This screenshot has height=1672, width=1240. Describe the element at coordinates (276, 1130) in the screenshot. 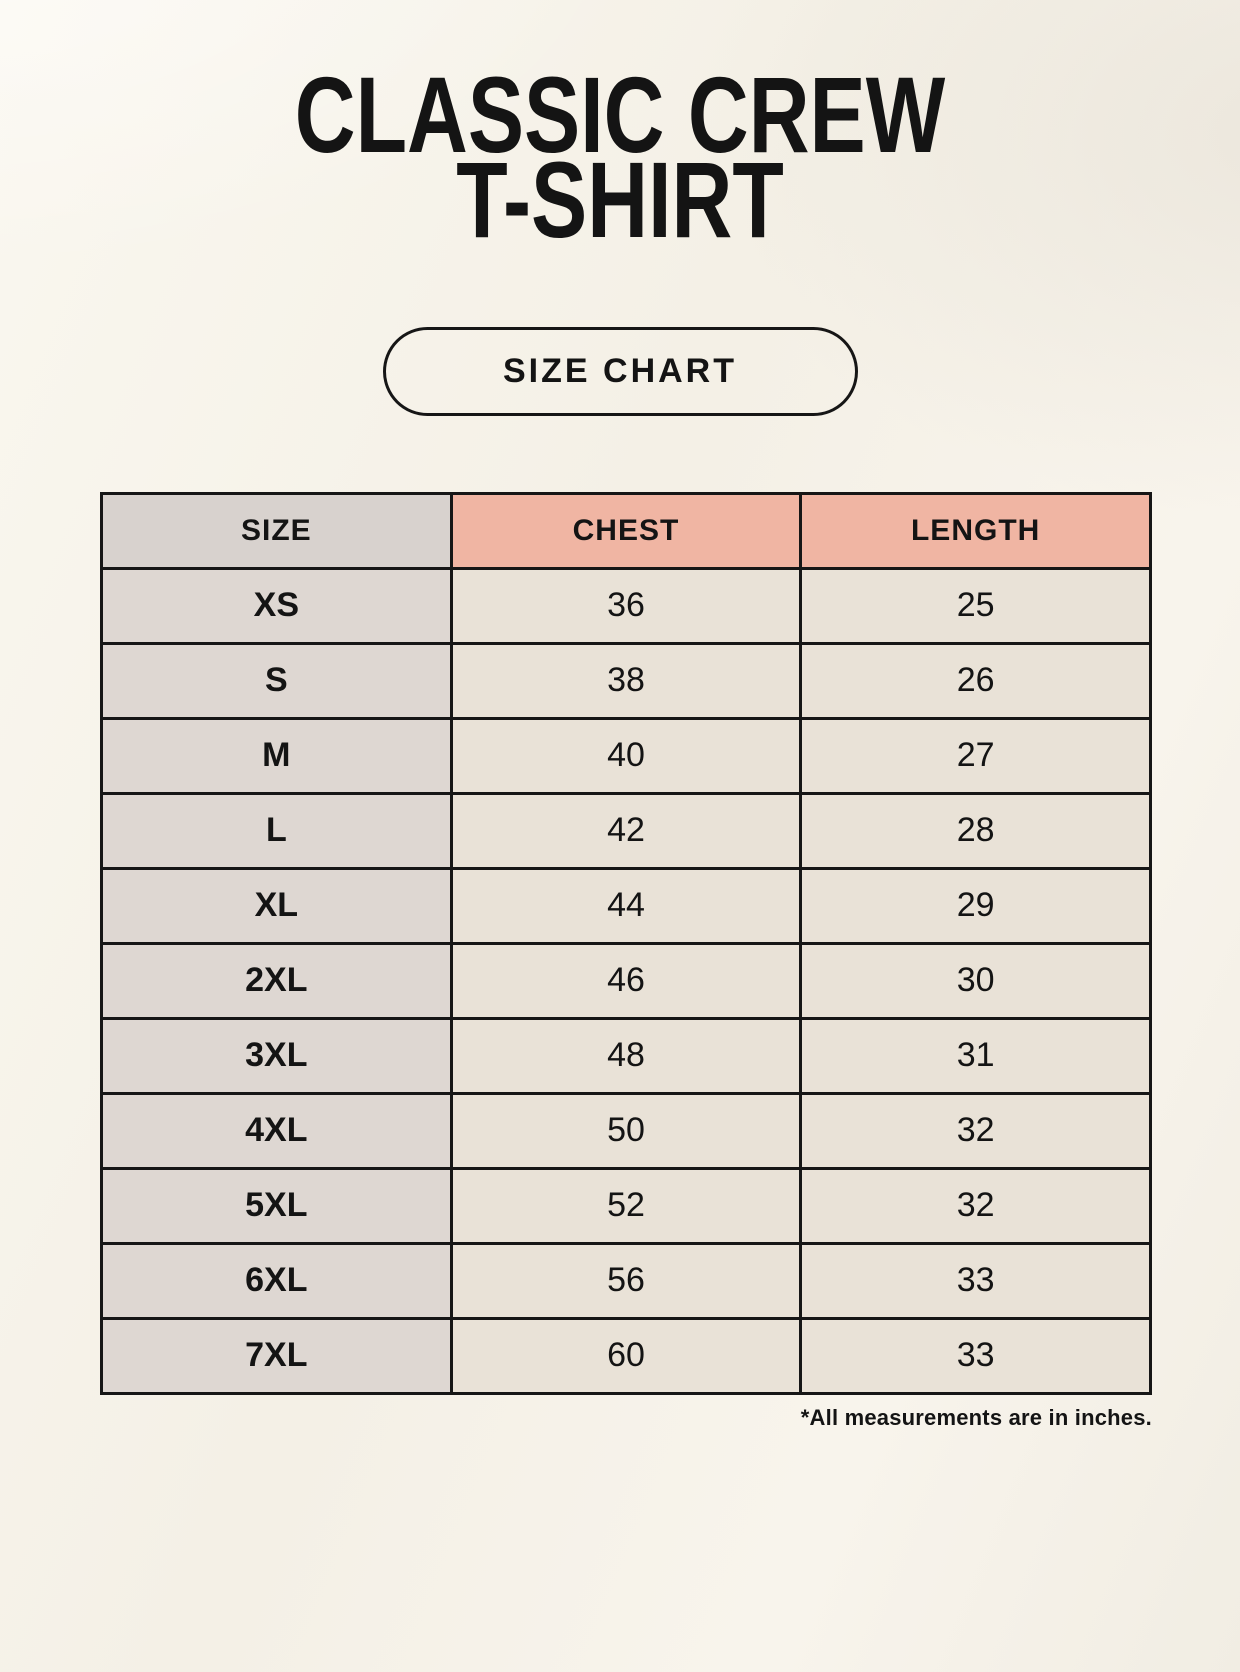

I see `size-cell: 4XL` at that location.